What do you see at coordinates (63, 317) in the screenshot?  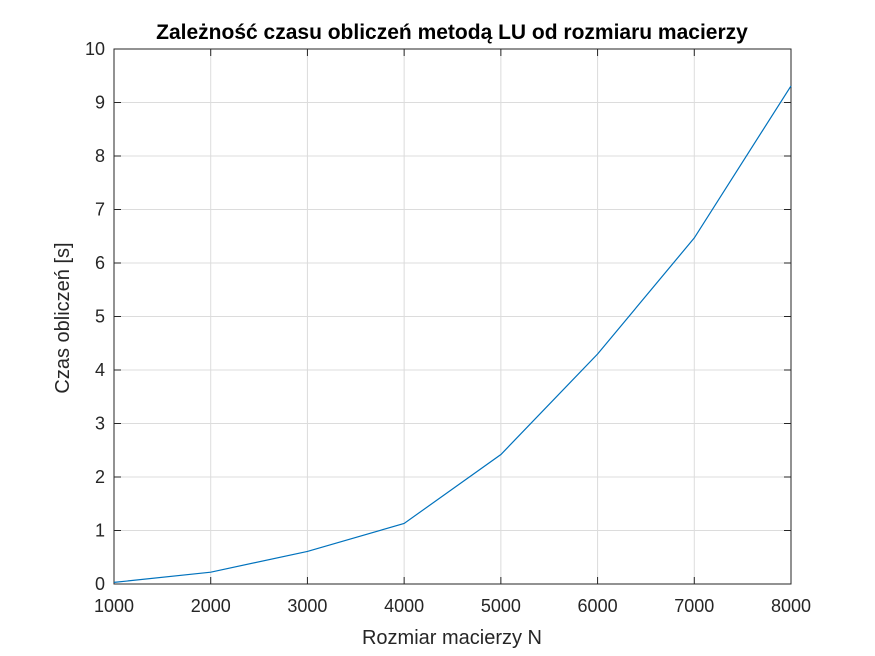 I see `y-axis-label: Czas obliczeń [s]` at bounding box center [63, 317].